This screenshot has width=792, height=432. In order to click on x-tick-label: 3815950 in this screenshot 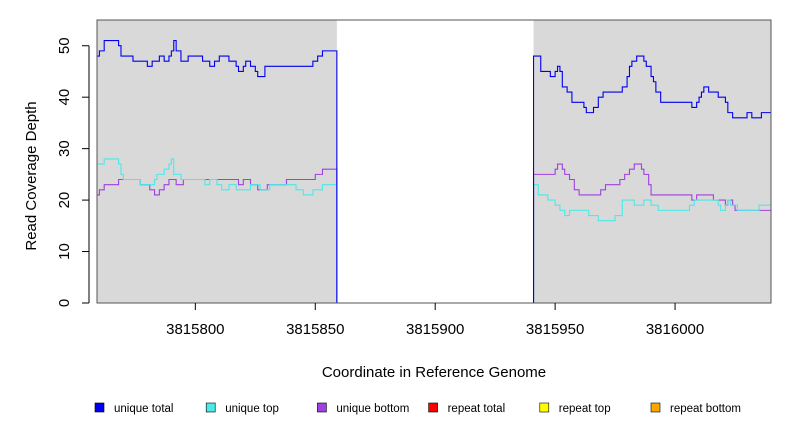, I will do `click(555, 329)`.